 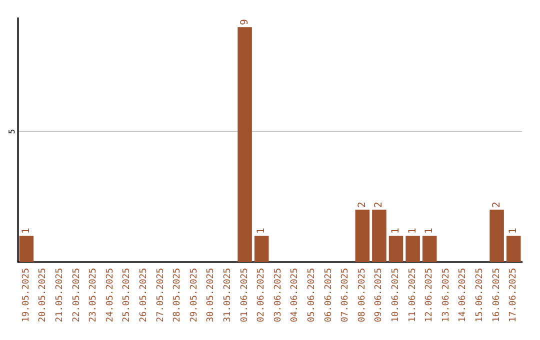 What do you see at coordinates (261, 295) in the screenshot?
I see `x-tick-label: 02.06.2025` at bounding box center [261, 295].